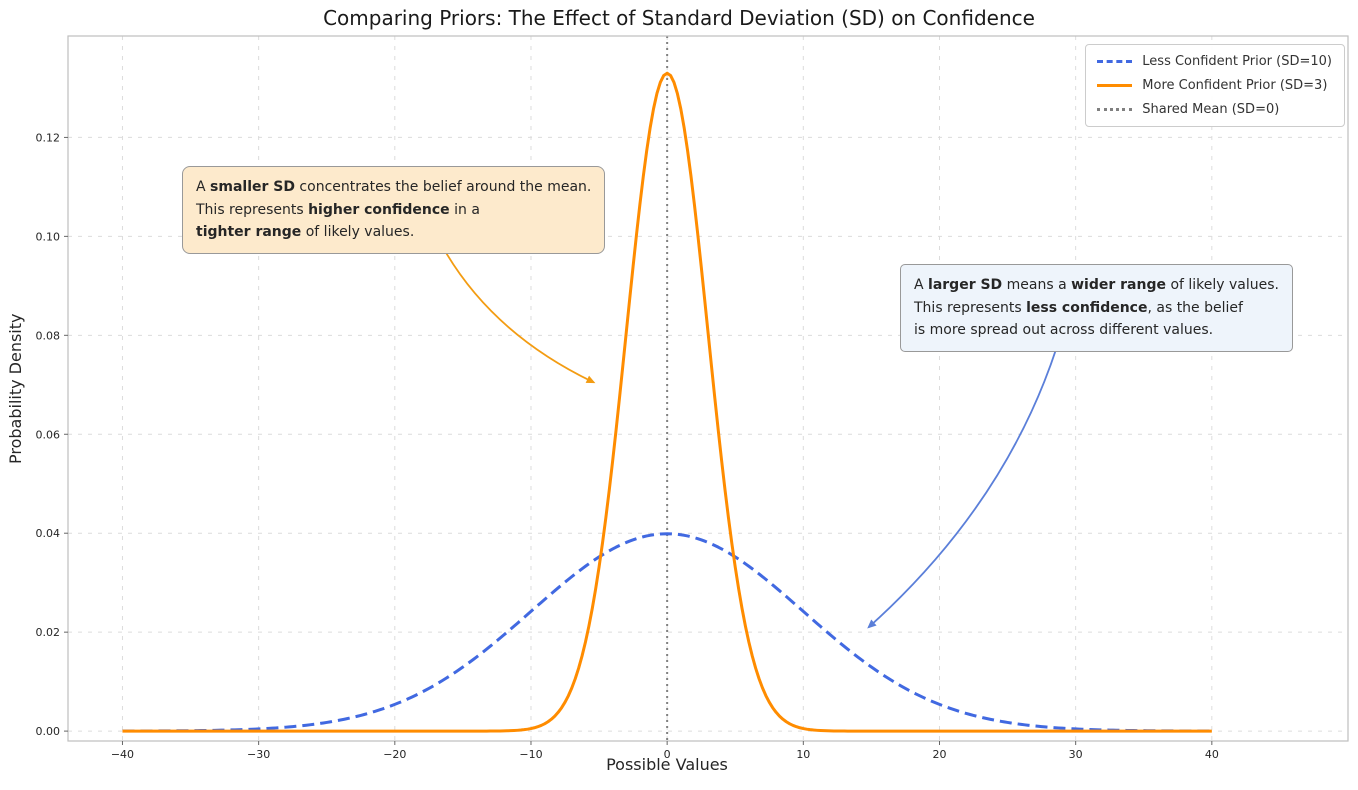 The image size is (1358, 790). Describe the element at coordinates (939, 754) in the screenshot. I see `x-tick-label: 20` at that location.